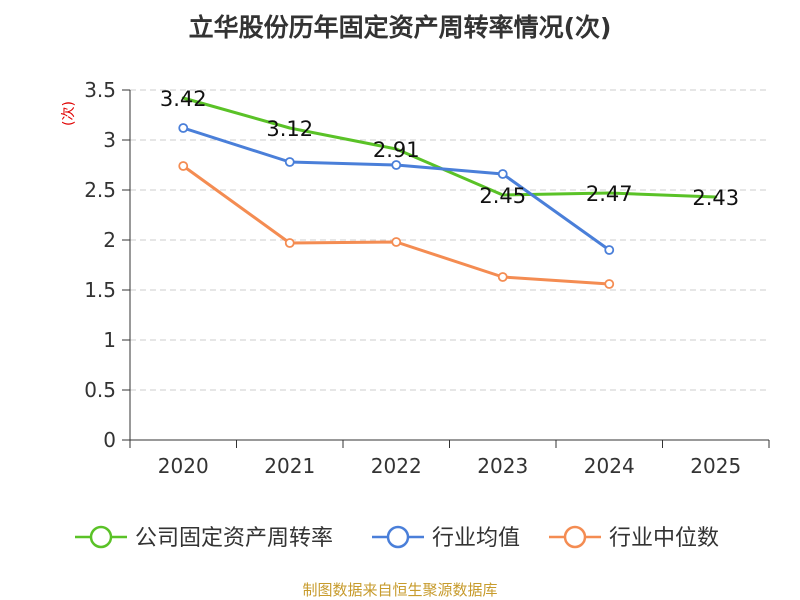  What do you see at coordinates (609, 194) in the screenshot?
I see `data-label: 2.47` at bounding box center [609, 194].